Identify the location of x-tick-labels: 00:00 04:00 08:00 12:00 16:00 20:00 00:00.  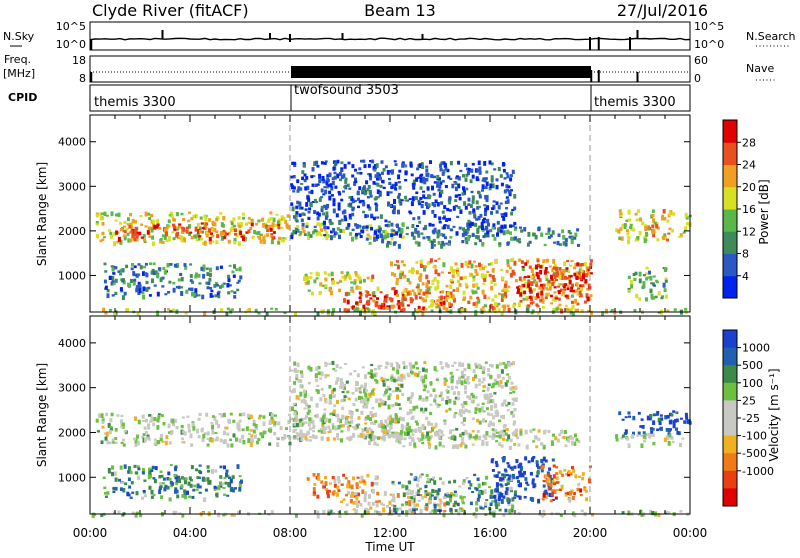
(390, 533).